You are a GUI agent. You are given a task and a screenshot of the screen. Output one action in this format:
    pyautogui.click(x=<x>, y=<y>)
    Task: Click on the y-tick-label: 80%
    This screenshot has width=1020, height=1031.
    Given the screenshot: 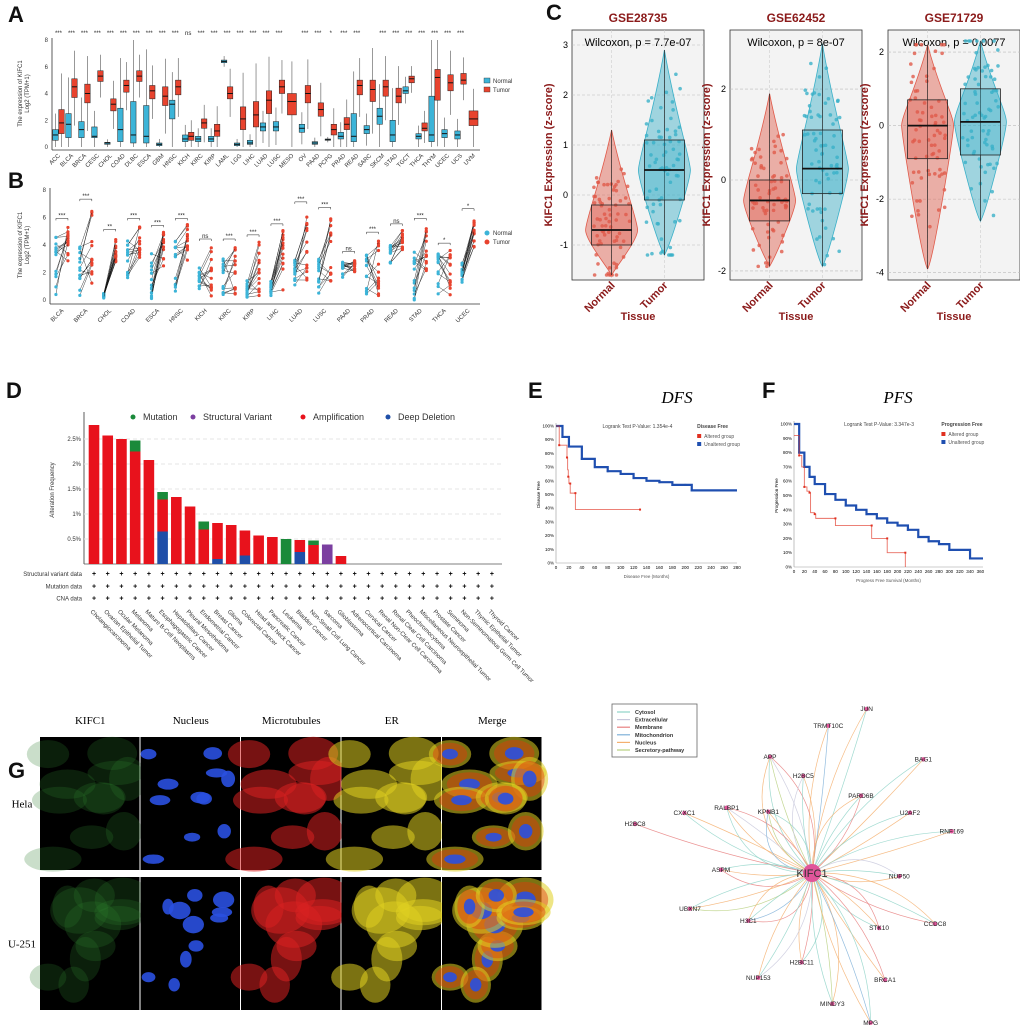 What is the action you would take?
    pyautogui.click(x=549, y=453)
    